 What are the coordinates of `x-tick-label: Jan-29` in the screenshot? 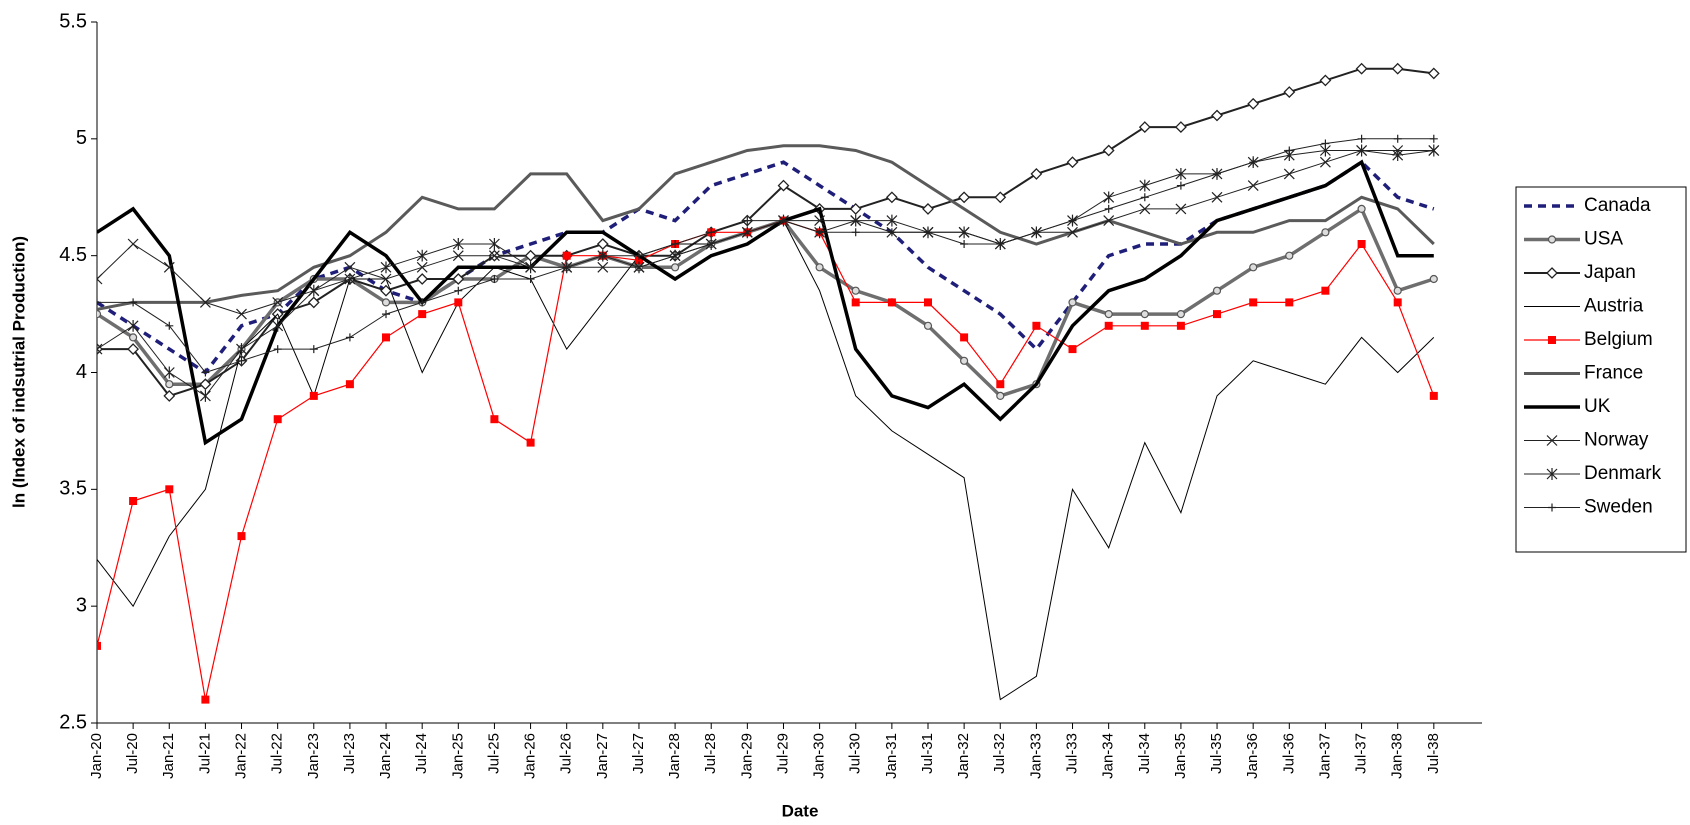 It's located at (746, 756).